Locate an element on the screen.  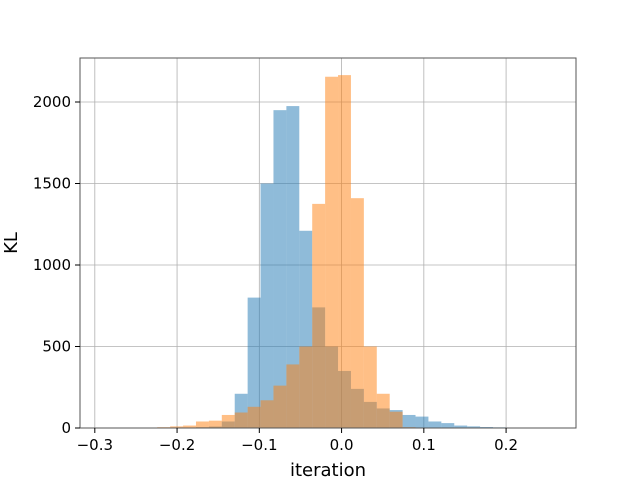
y-tick-label: 500 is located at coordinates (56, 347).